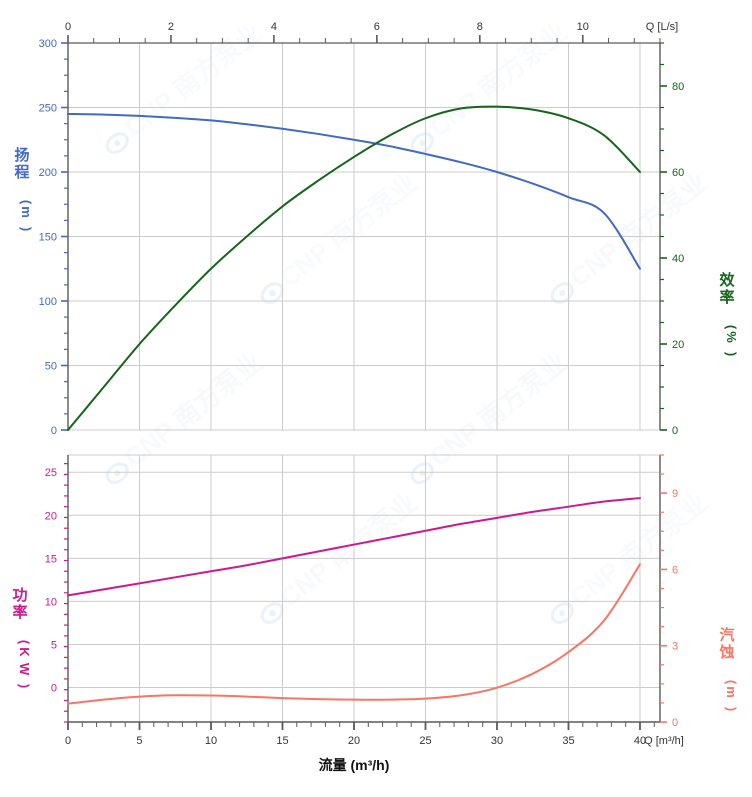  What do you see at coordinates (24, 652) in the screenshot?
I see `power-axis-title-char: K` at bounding box center [24, 652].